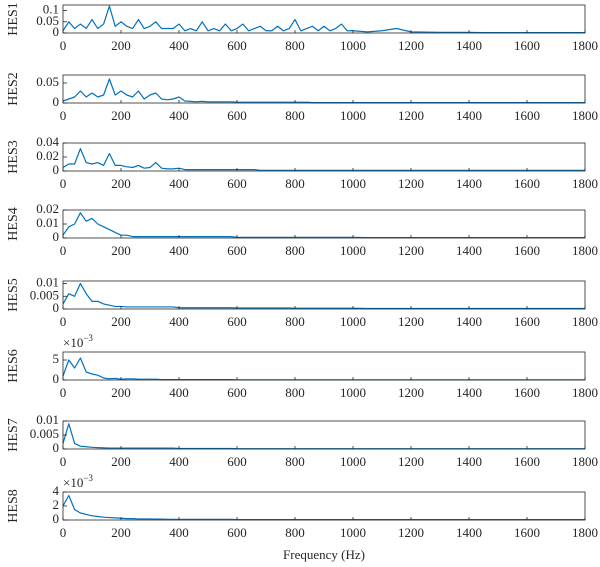 This screenshot has width=600, height=567. Describe the element at coordinates (47, 141) in the screenshot. I see `y-tick-label: 0.04` at that location.